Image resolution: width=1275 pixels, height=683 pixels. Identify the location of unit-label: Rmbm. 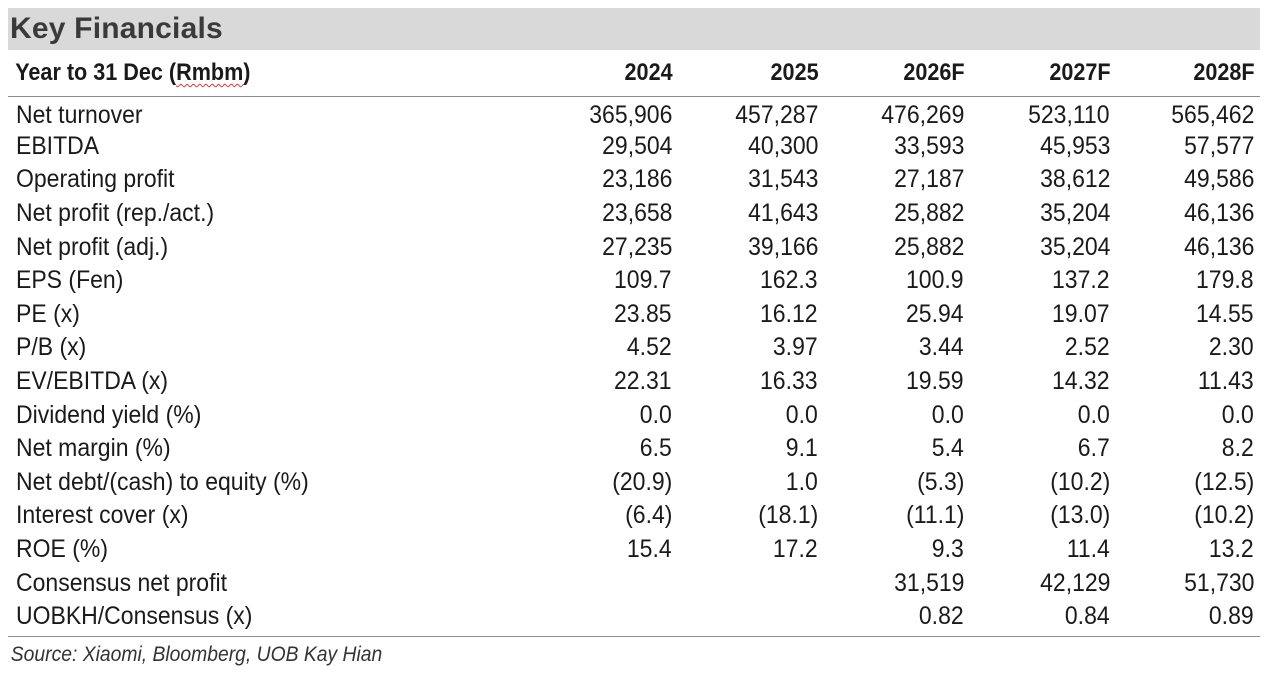
(210, 72).